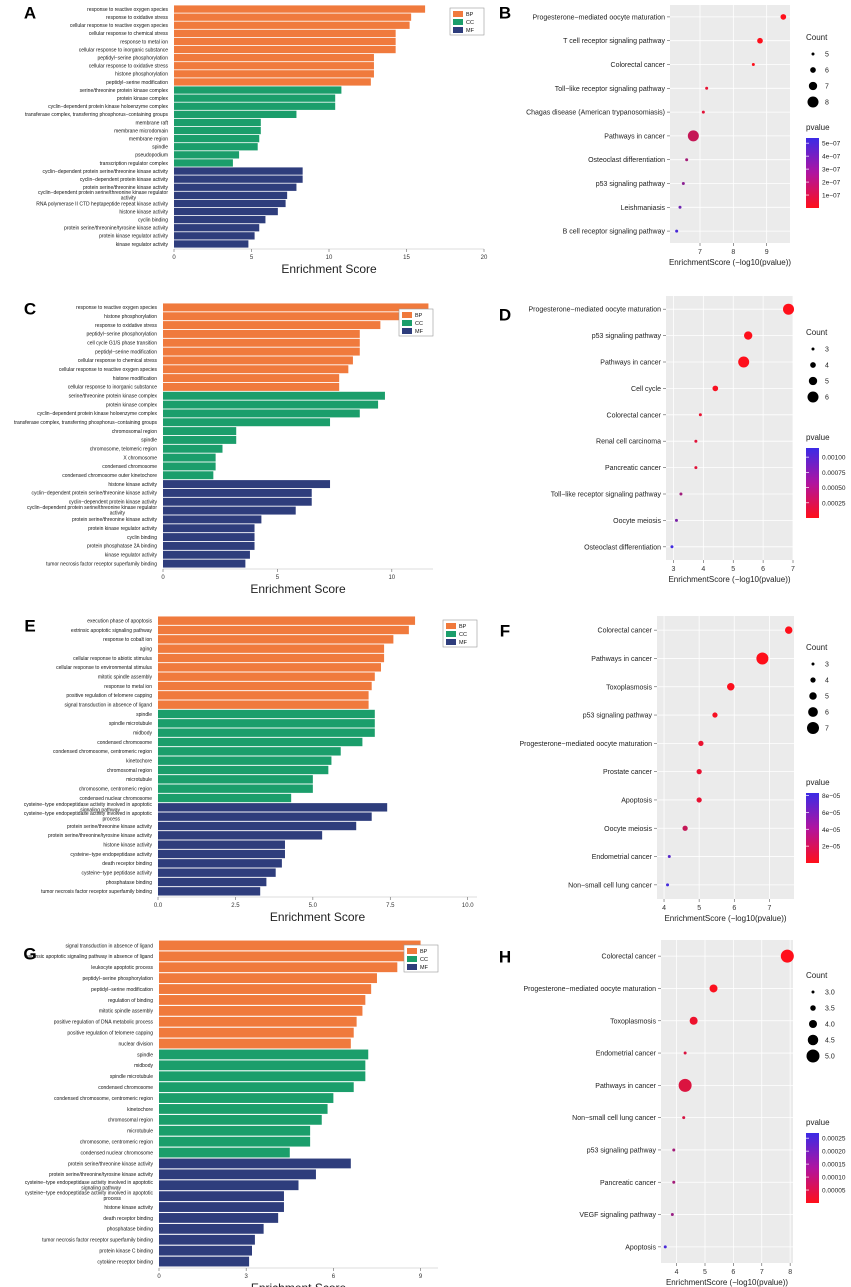  What do you see at coordinates (831, 157) in the screenshot?
I see `colorbar-label: 4e−07` at bounding box center [831, 157].